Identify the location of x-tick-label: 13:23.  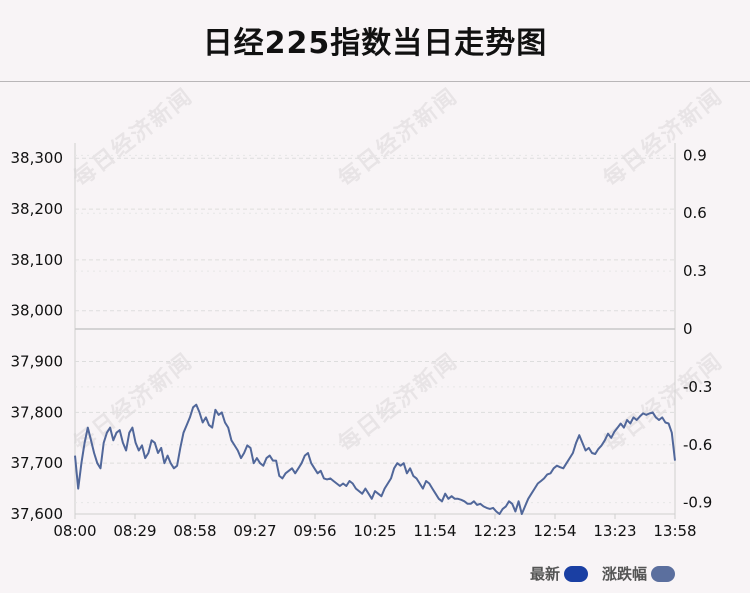
(614, 531).